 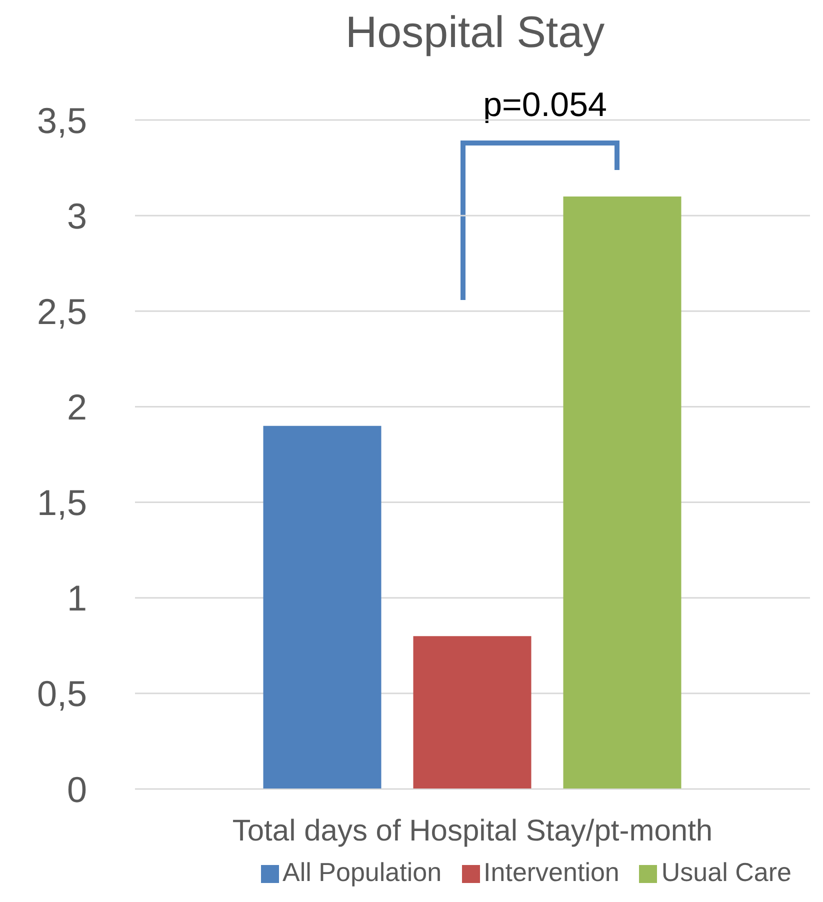 What do you see at coordinates (472, 831) in the screenshot?
I see `x-tick-label: Total days of Hospital Stay/pt-month` at bounding box center [472, 831].